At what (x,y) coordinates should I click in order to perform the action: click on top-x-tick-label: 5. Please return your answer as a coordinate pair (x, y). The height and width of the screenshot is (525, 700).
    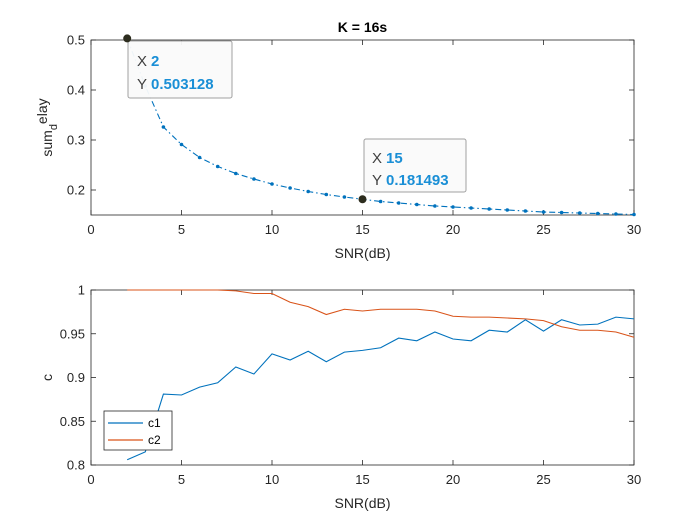
    Looking at the image, I should click on (181, 229).